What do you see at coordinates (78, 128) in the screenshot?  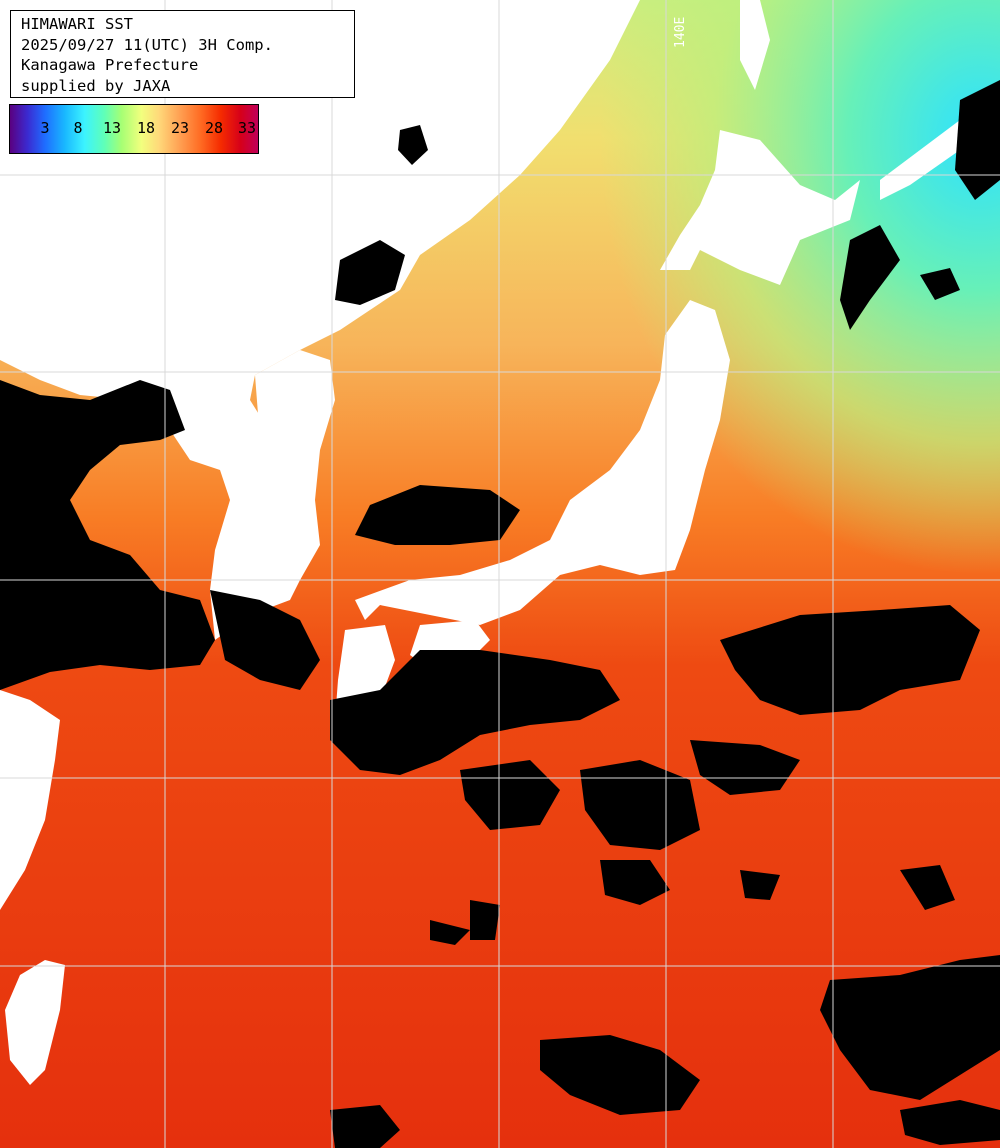 I see `legend-label-8: 8` at bounding box center [78, 128].